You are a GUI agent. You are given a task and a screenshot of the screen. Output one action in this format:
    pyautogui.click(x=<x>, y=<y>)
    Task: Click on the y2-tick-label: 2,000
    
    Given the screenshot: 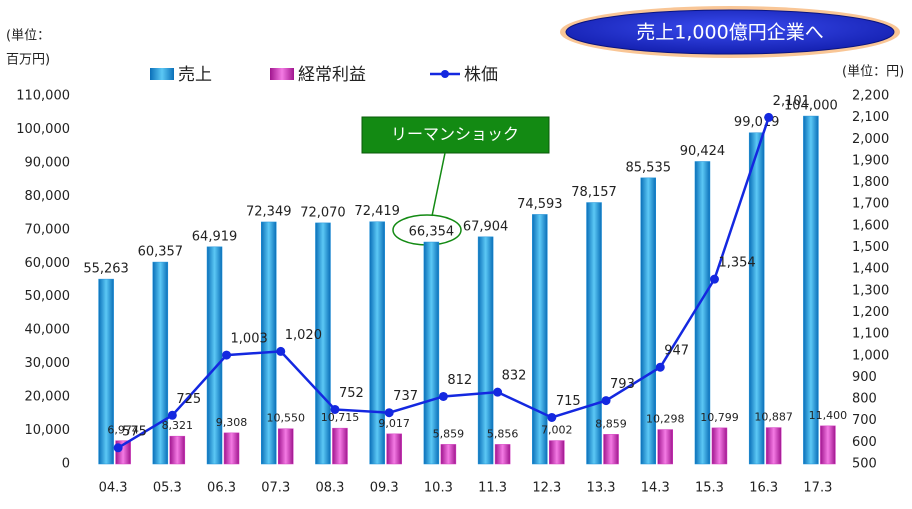 What is the action you would take?
    pyautogui.click(x=870, y=139)
    